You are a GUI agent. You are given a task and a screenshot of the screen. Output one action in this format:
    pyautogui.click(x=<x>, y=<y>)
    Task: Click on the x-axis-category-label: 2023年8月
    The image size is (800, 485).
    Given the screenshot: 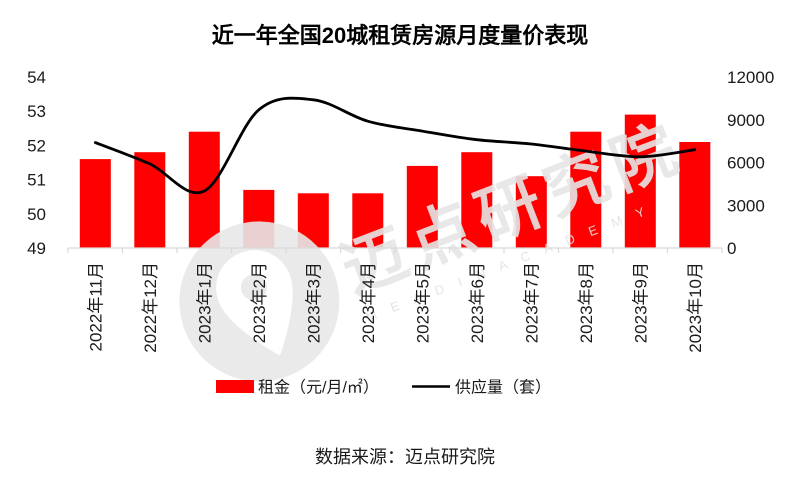 What is the action you would take?
    pyautogui.click(x=586, y=302)
    